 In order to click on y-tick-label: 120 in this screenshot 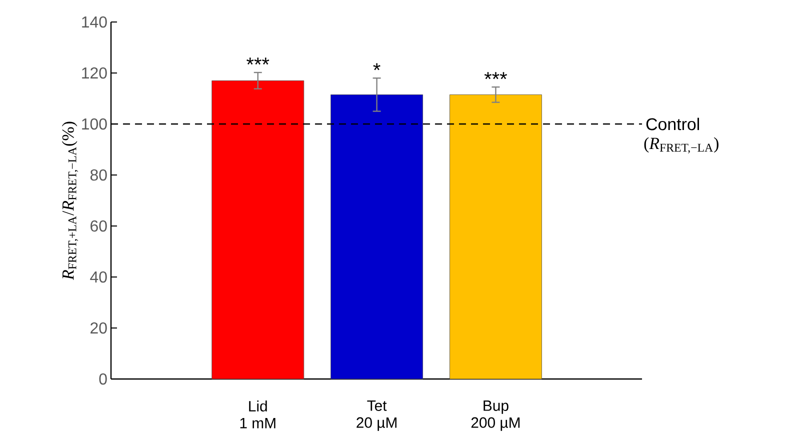, I will do `click(94, 73)`.